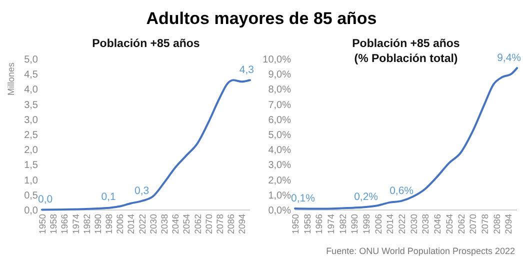 The width and height of the screenshot is (523, 260). I want to click on y-tick-label: 2,0%, so click(280, 180).